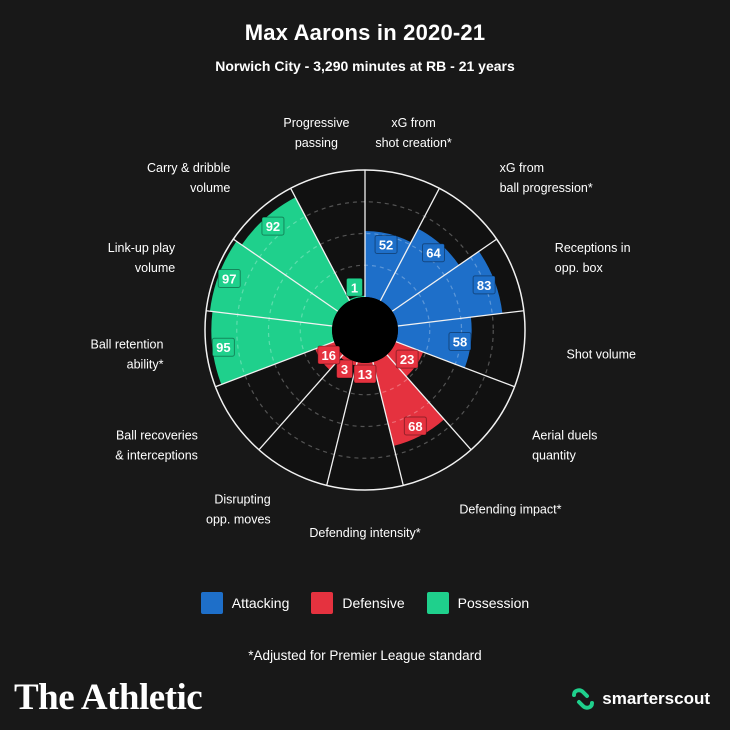 The width and height of the screenshot is (730, 730). What do you see at coordinates (260, 603) in the screenshot?
I see `legend-label-attacking: Attacking` at bounding box center [260, 603].